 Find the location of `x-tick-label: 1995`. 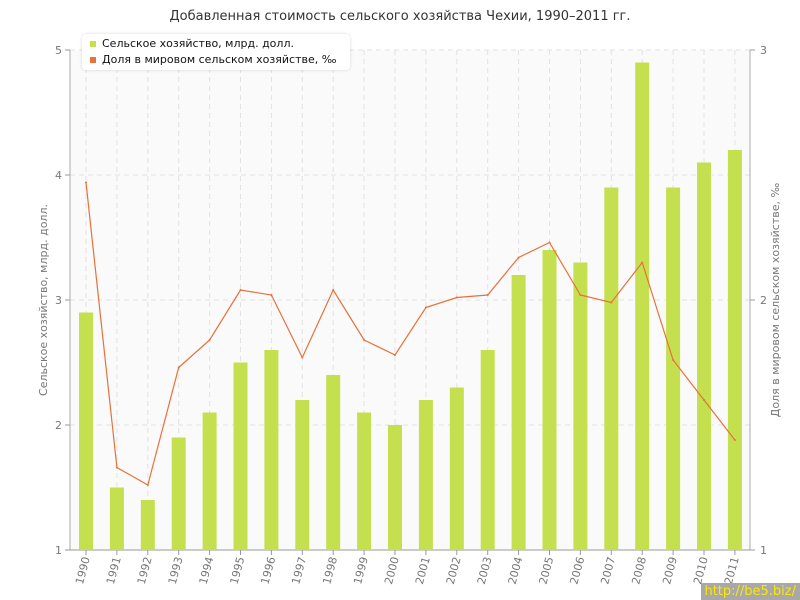

x-tick-label: 1995 is located at coordinates (238, 570).